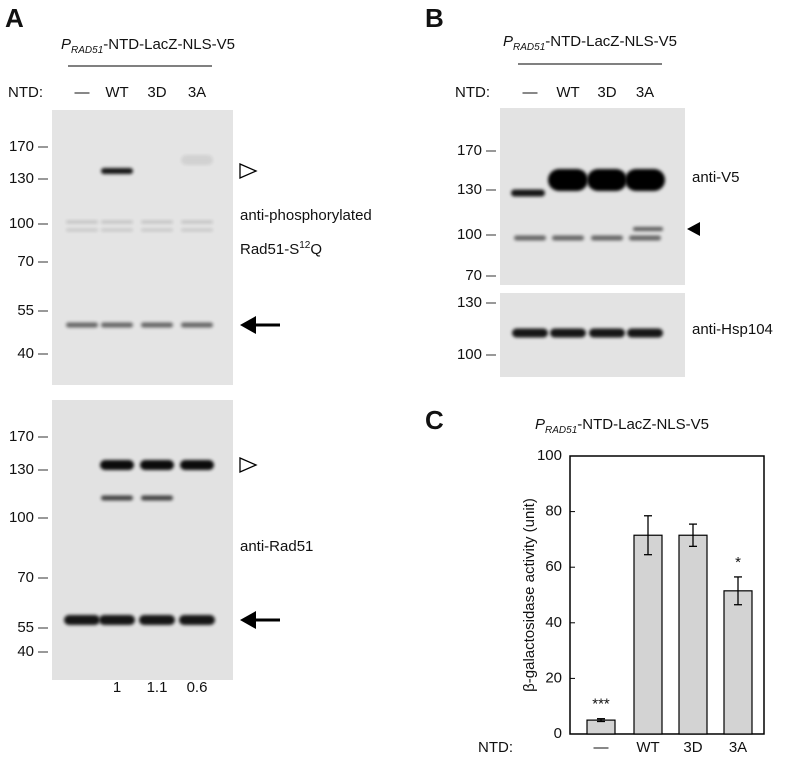  Describe the element at coordinates (558, 733) in the screenshot. I see `y-tick-label: 0` at that location.